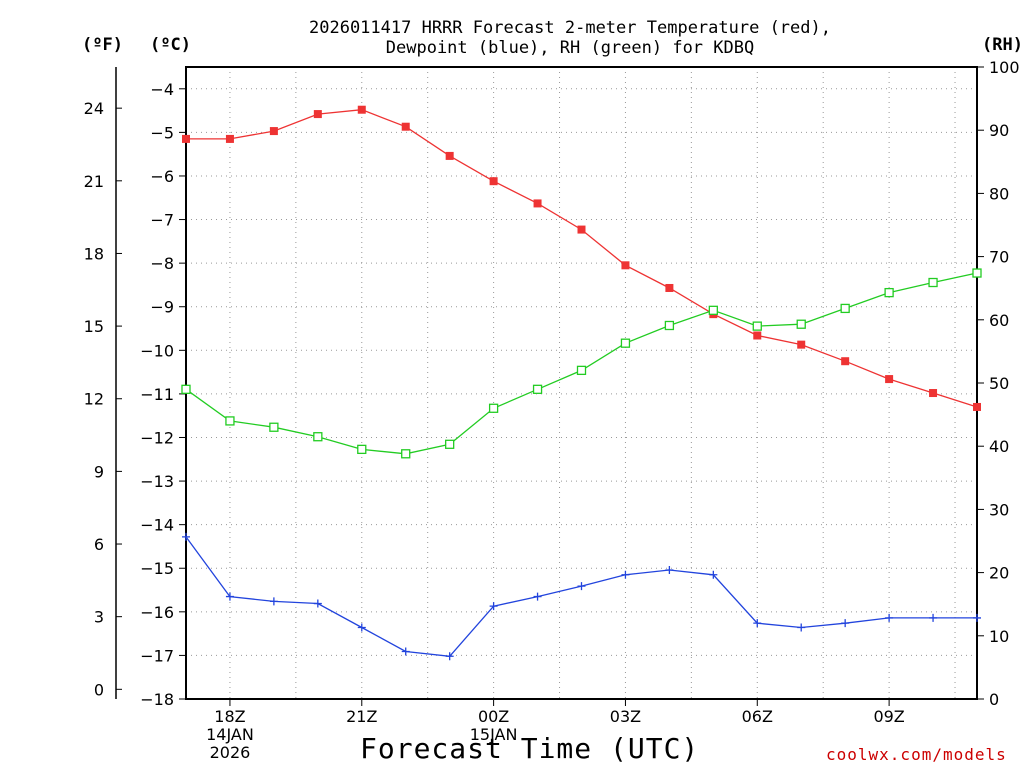 The width and height of the screenshot is (1024, 768). Describe the element at coordinates (570, 48) in the screenshot. I see `chart-title-line2: Dewpoint (blue), RH (green) for KDBQ` at that location.